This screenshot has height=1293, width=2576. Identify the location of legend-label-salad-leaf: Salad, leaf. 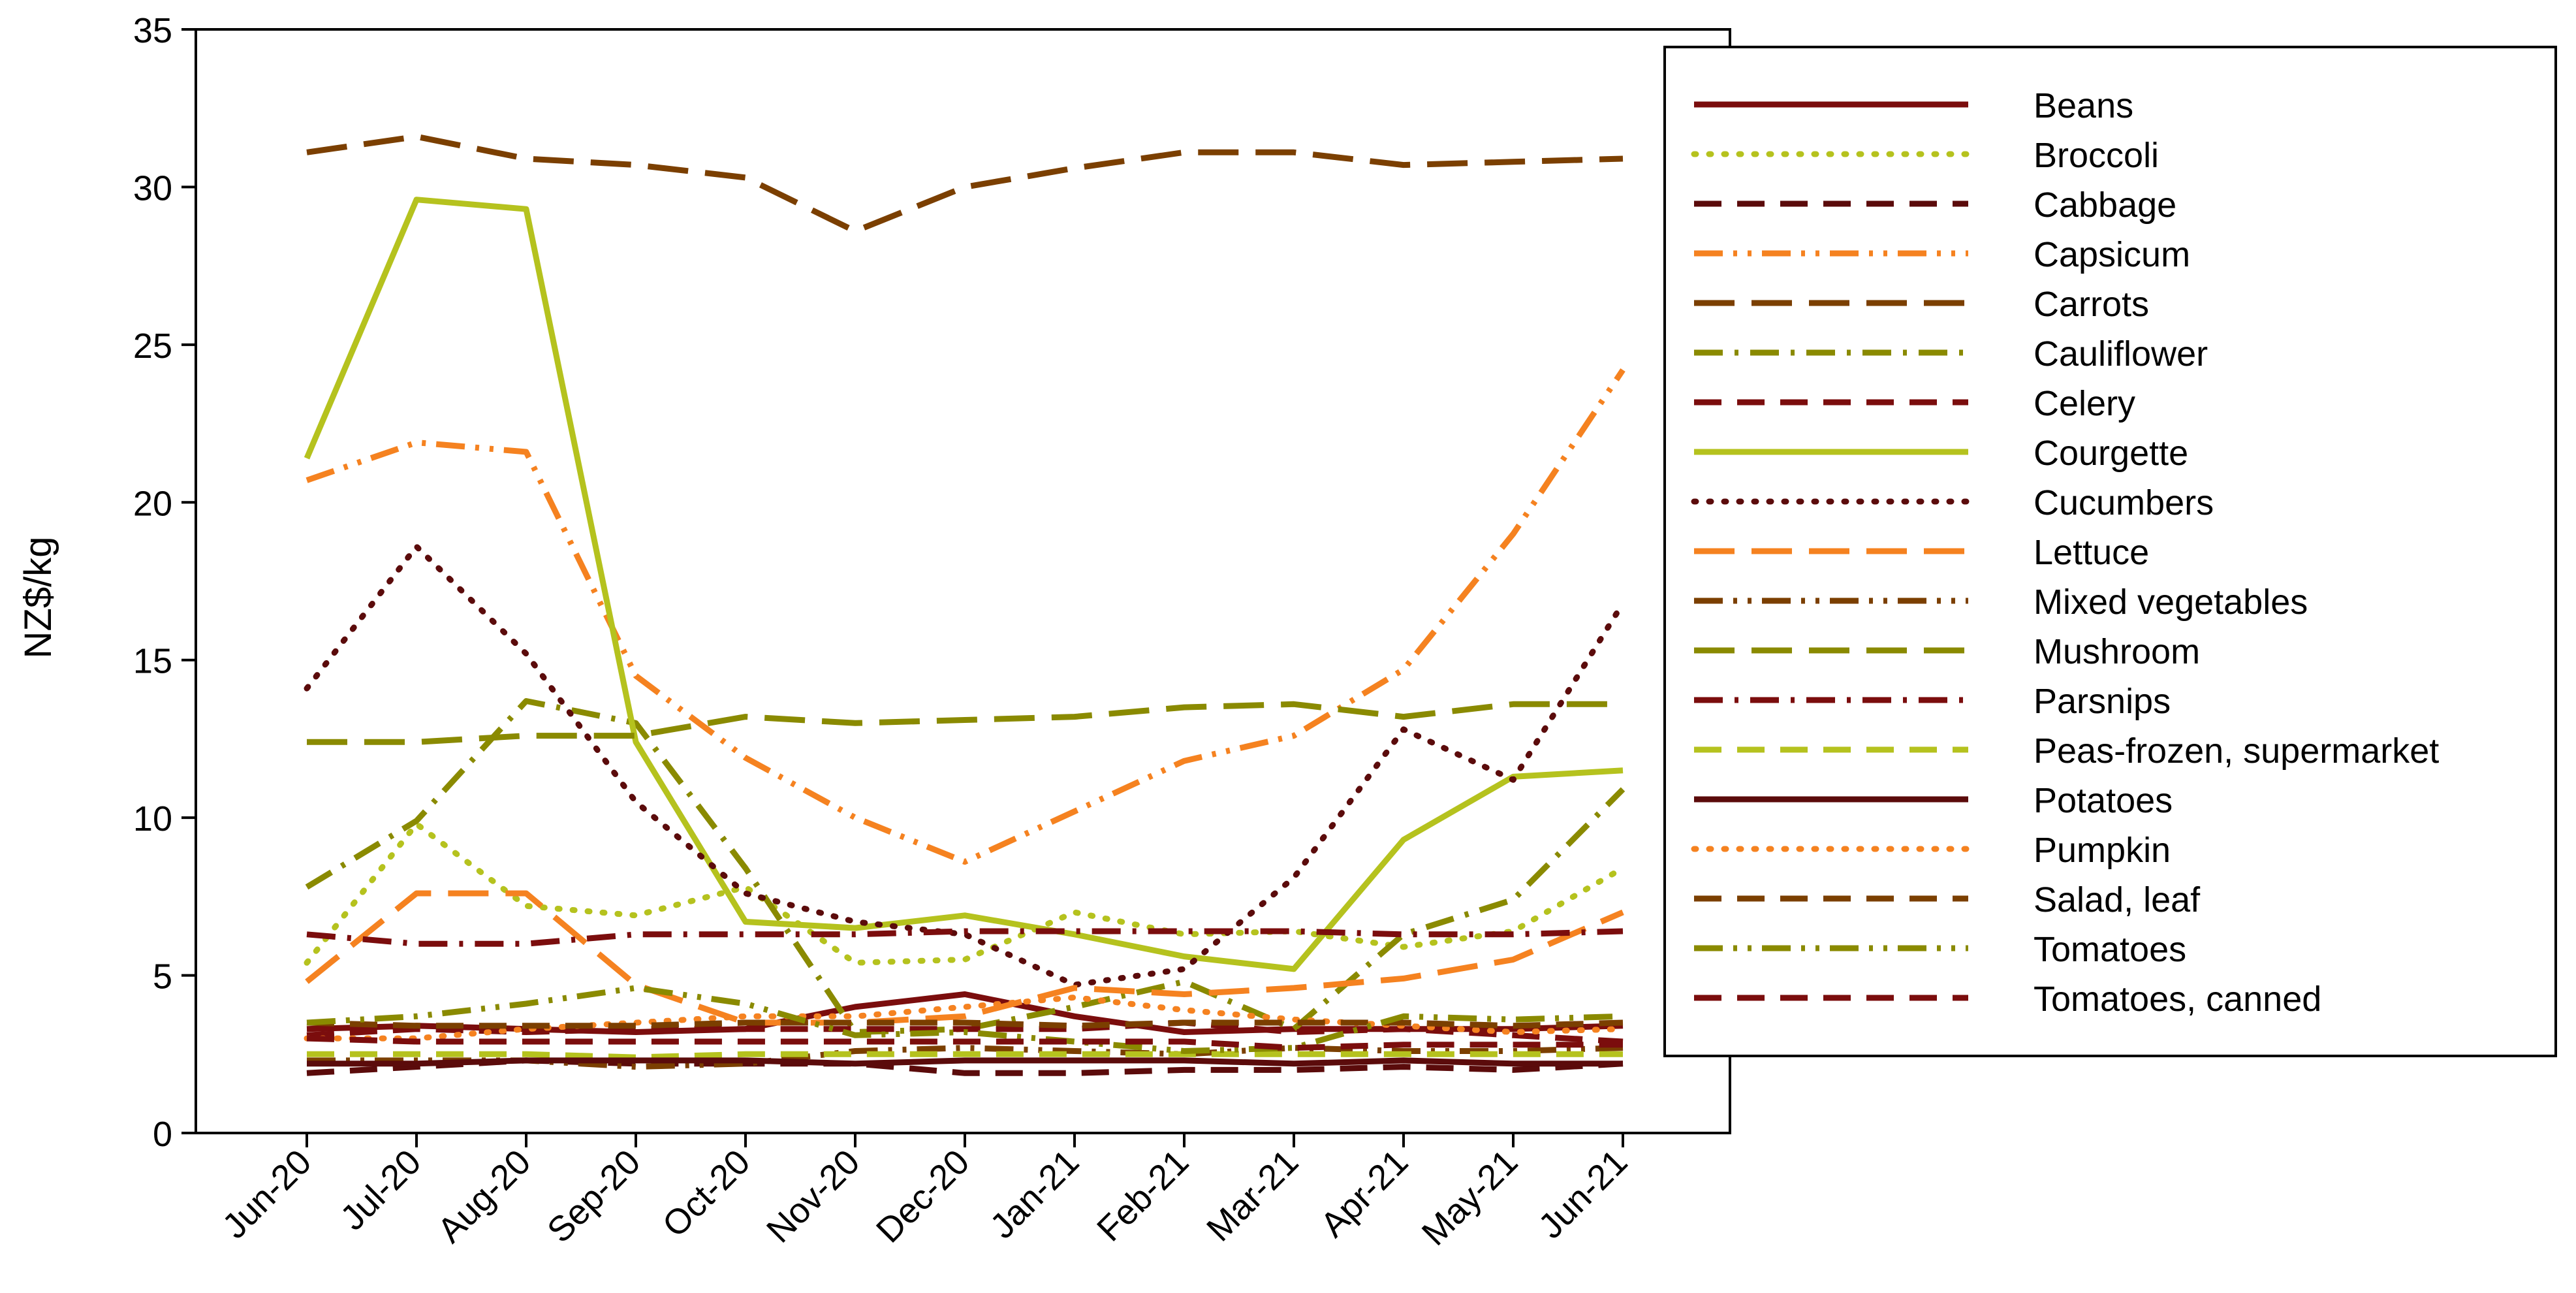
(2117, 900).